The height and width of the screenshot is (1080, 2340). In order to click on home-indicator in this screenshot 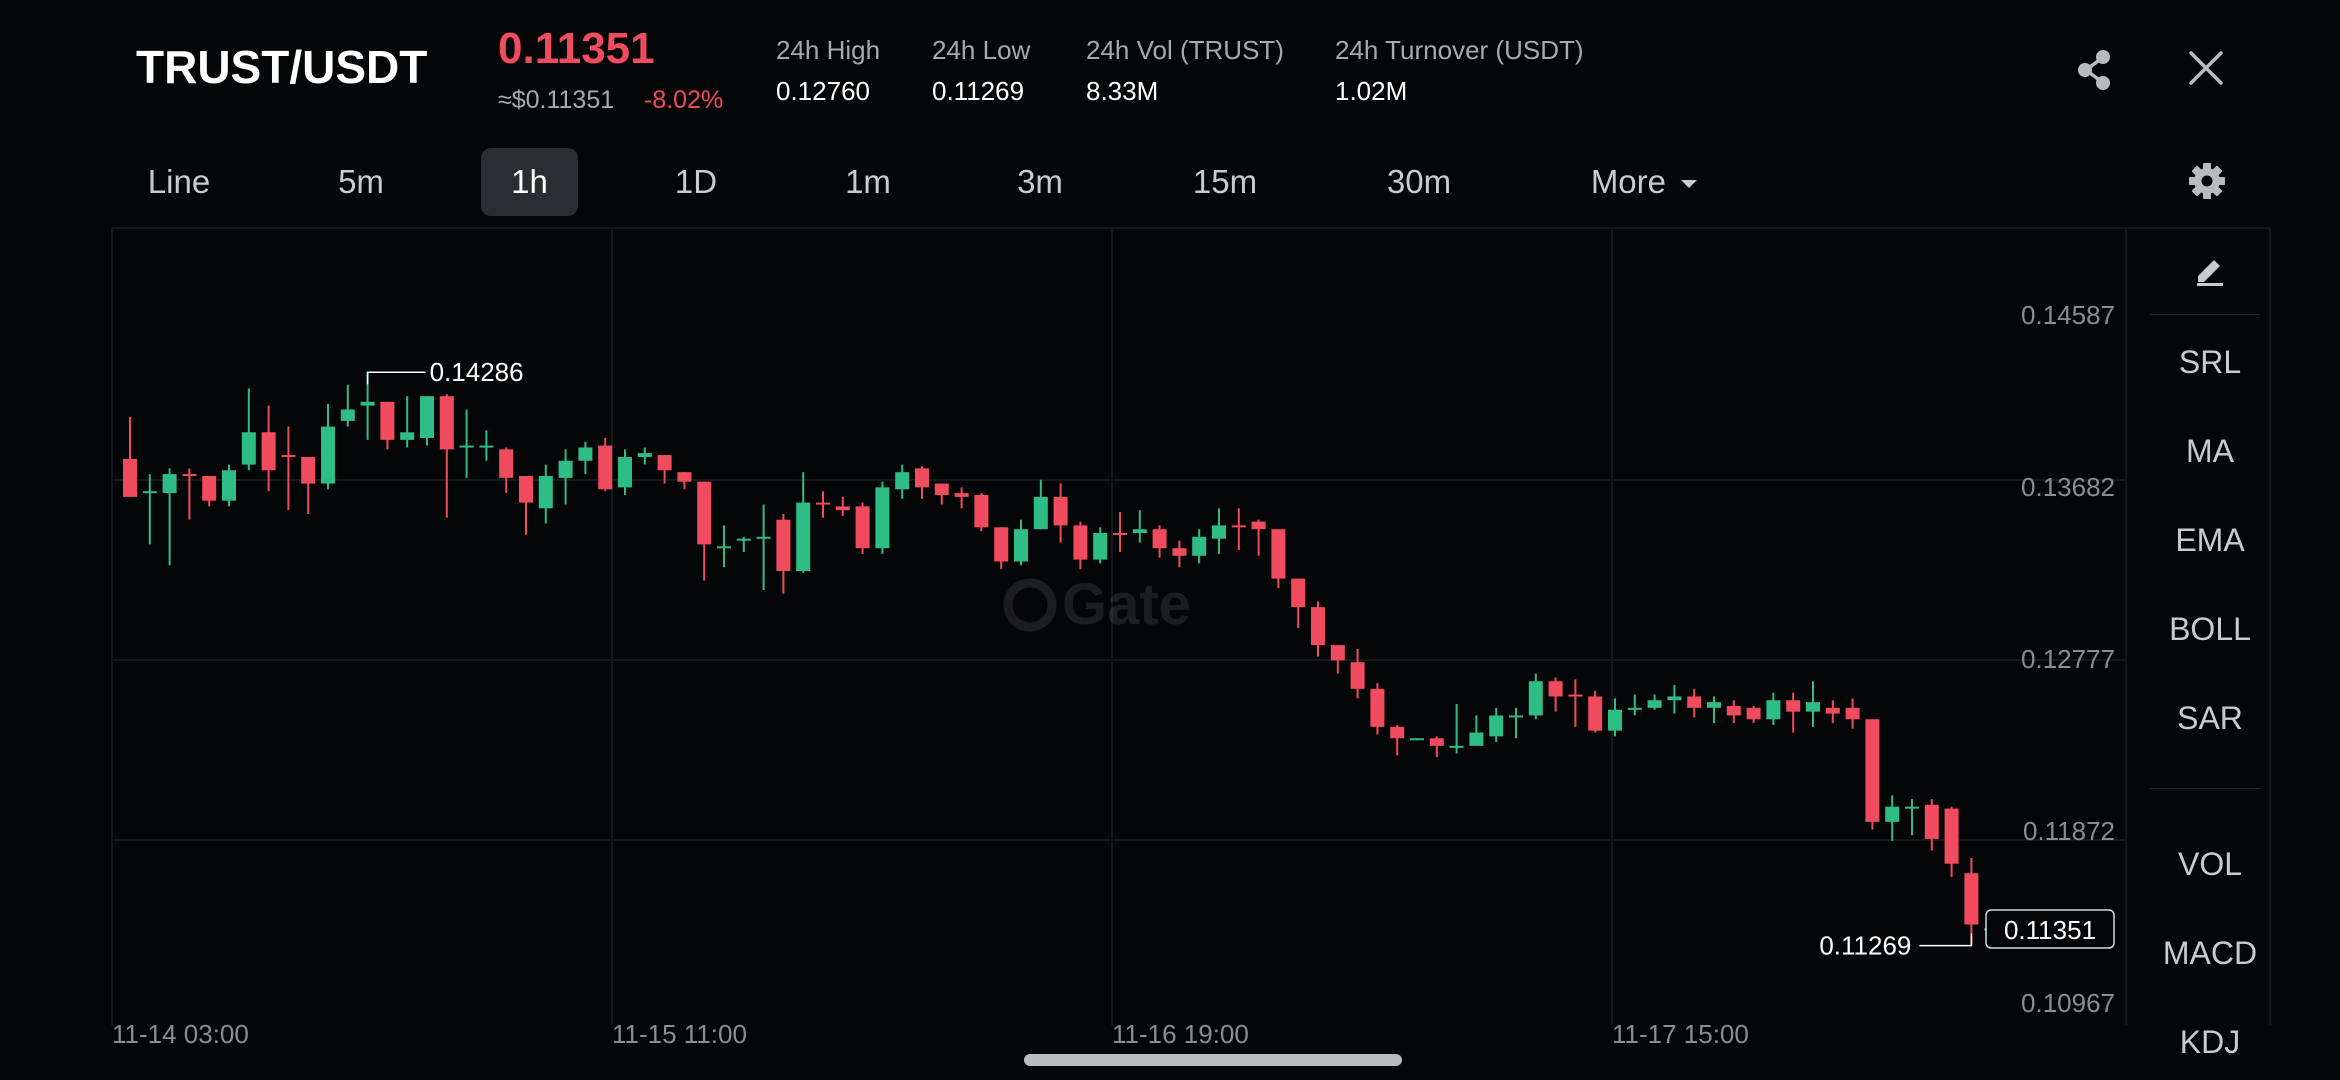, I will do `click(1213, 1060)`.